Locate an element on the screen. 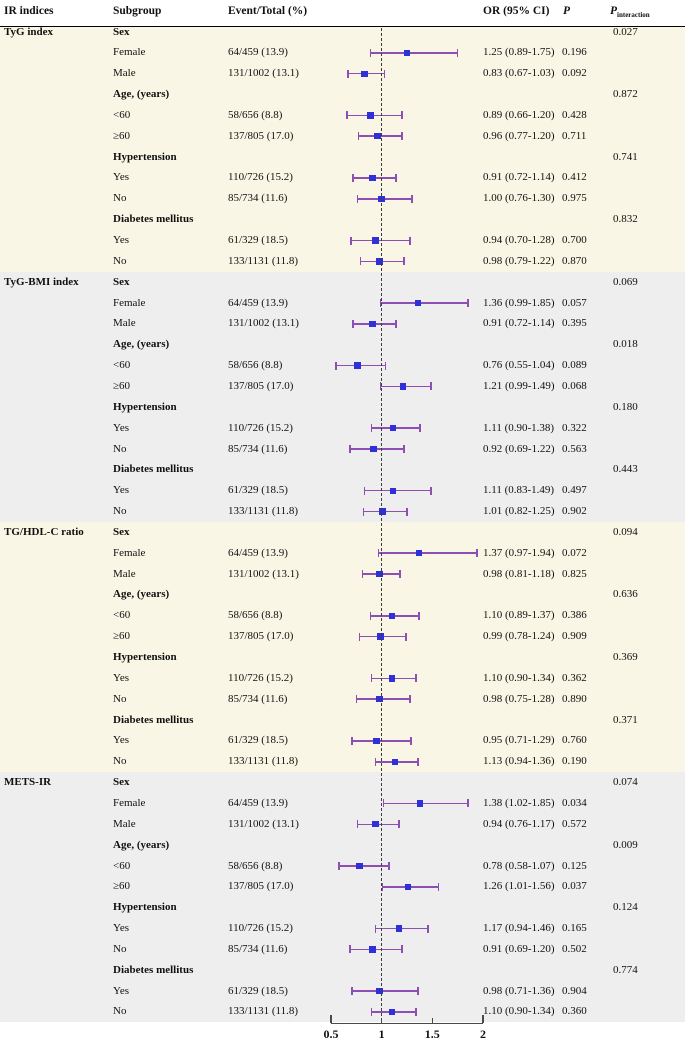  or-ci-value: 1.00 (0.76-1.30) is located at coordinates (519, 198).